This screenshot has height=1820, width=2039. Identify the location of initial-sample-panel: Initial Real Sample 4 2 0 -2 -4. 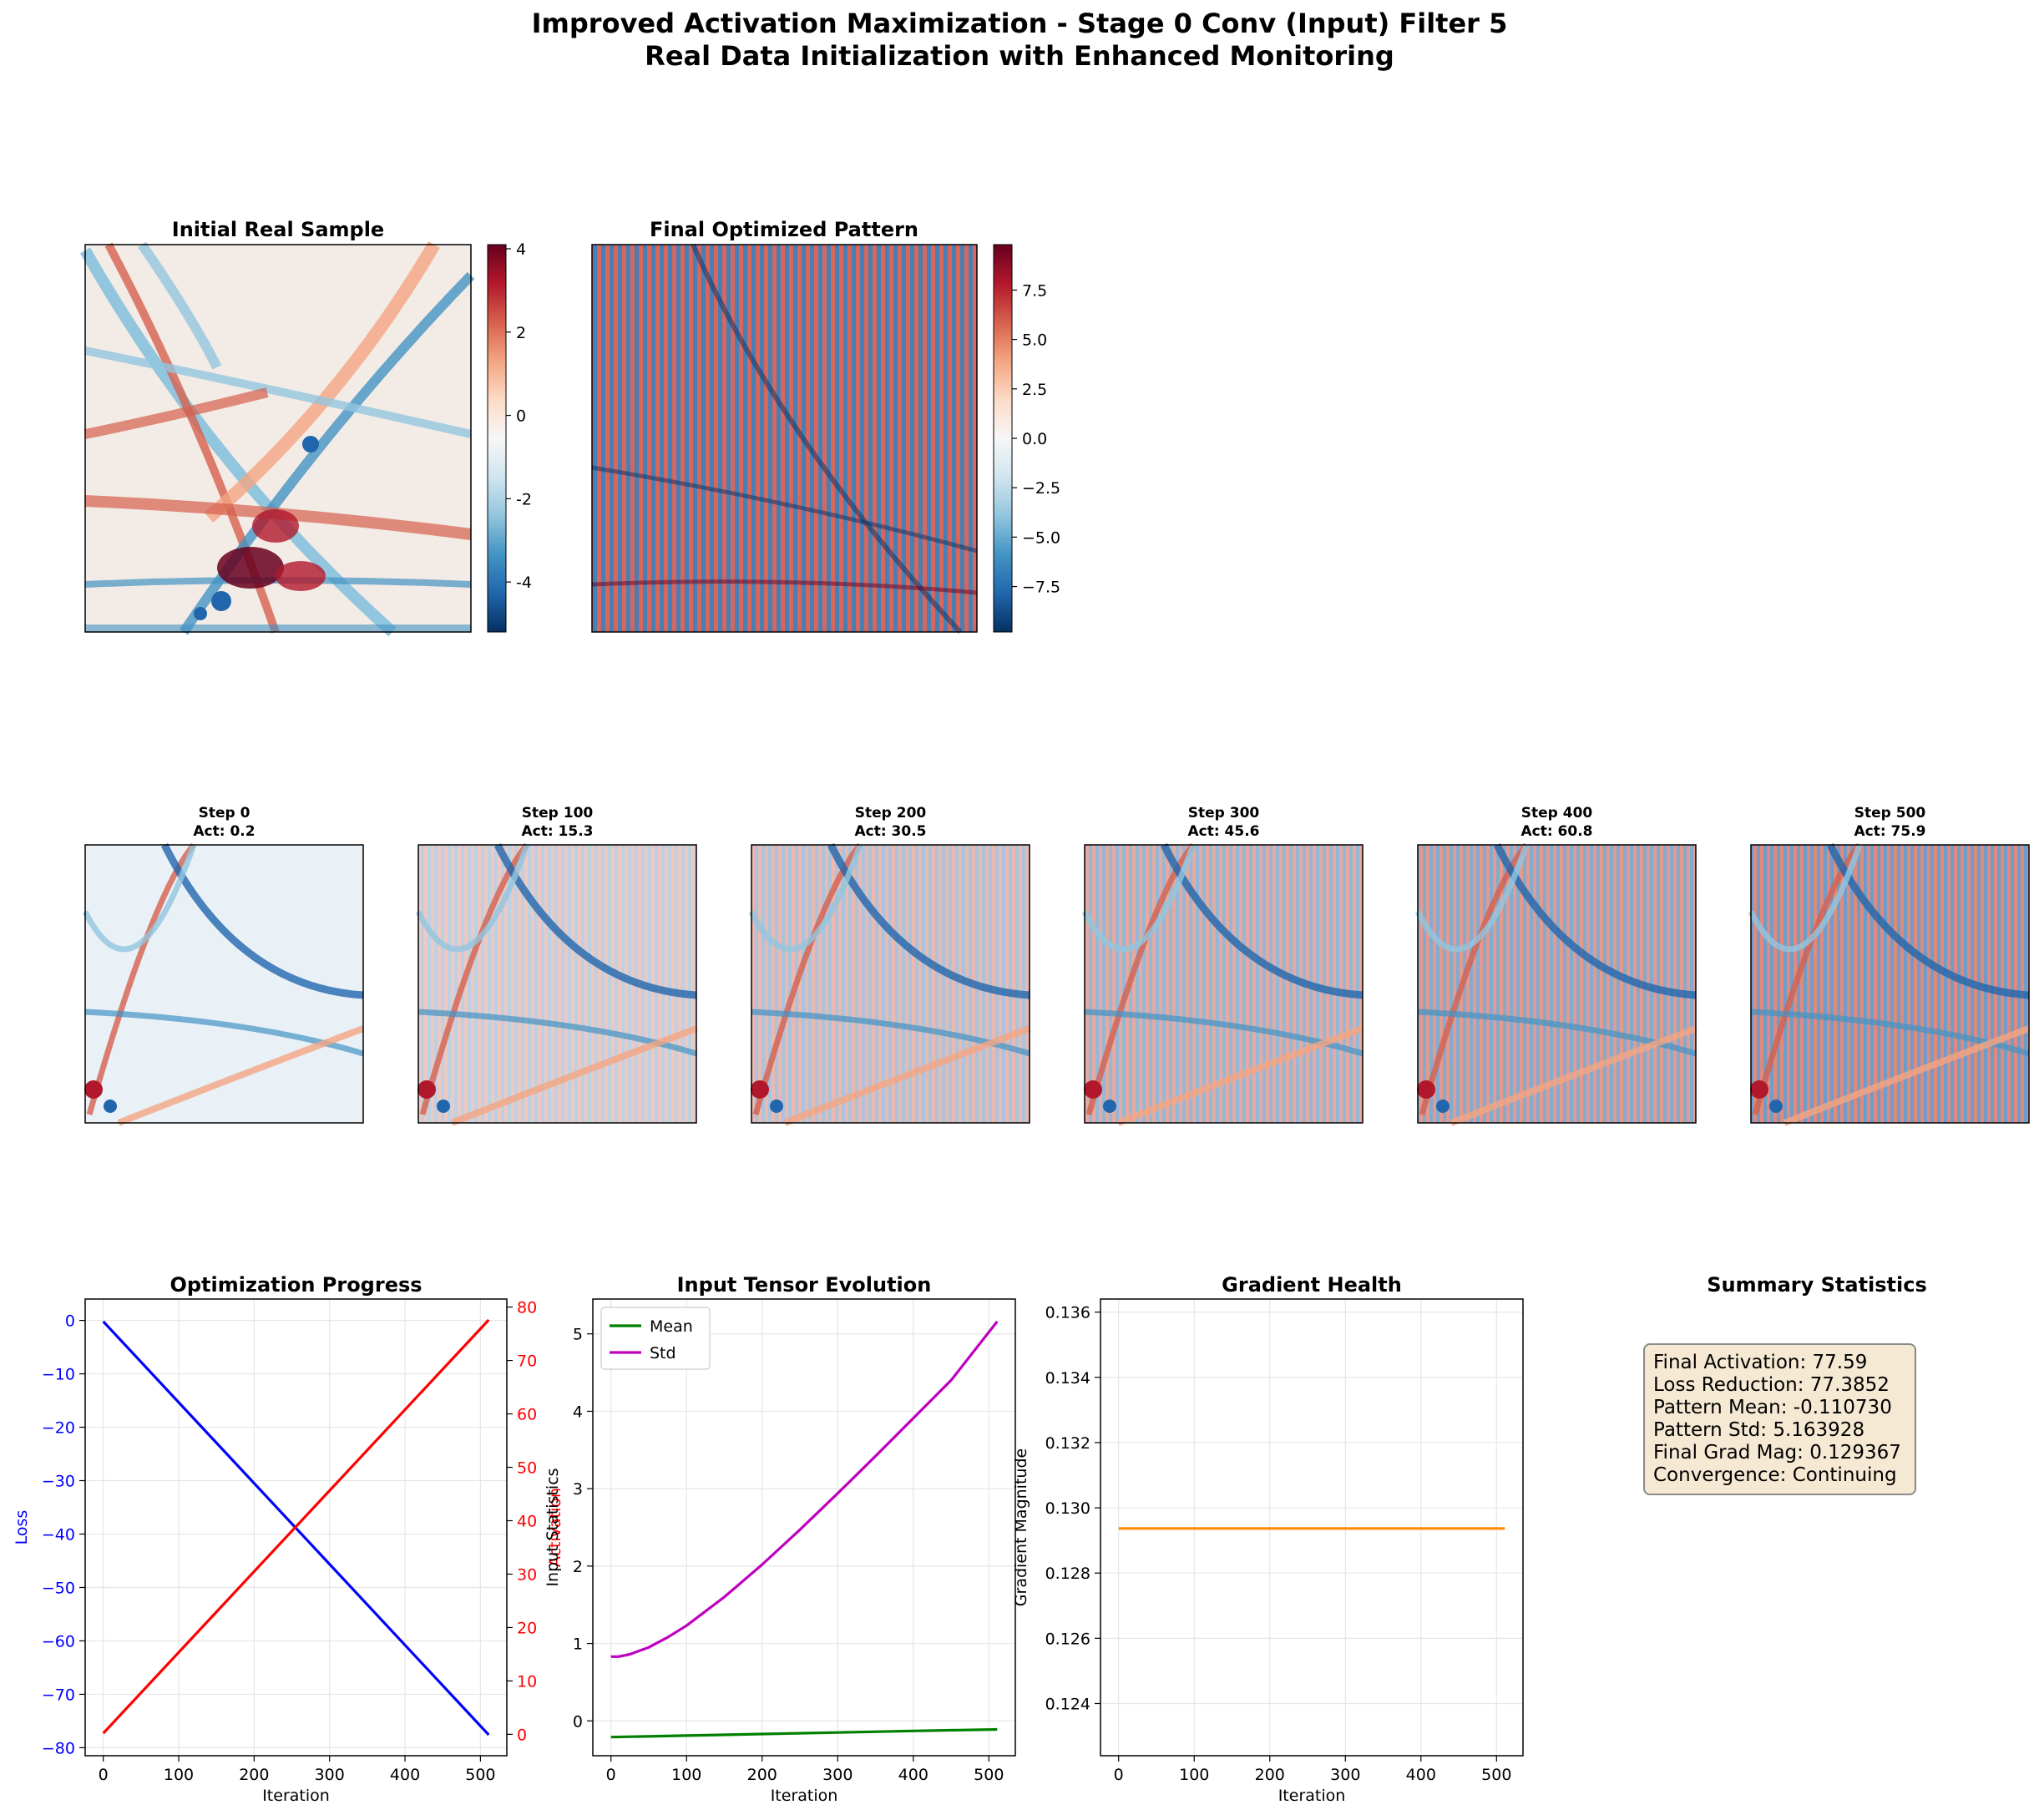
(305, 427).